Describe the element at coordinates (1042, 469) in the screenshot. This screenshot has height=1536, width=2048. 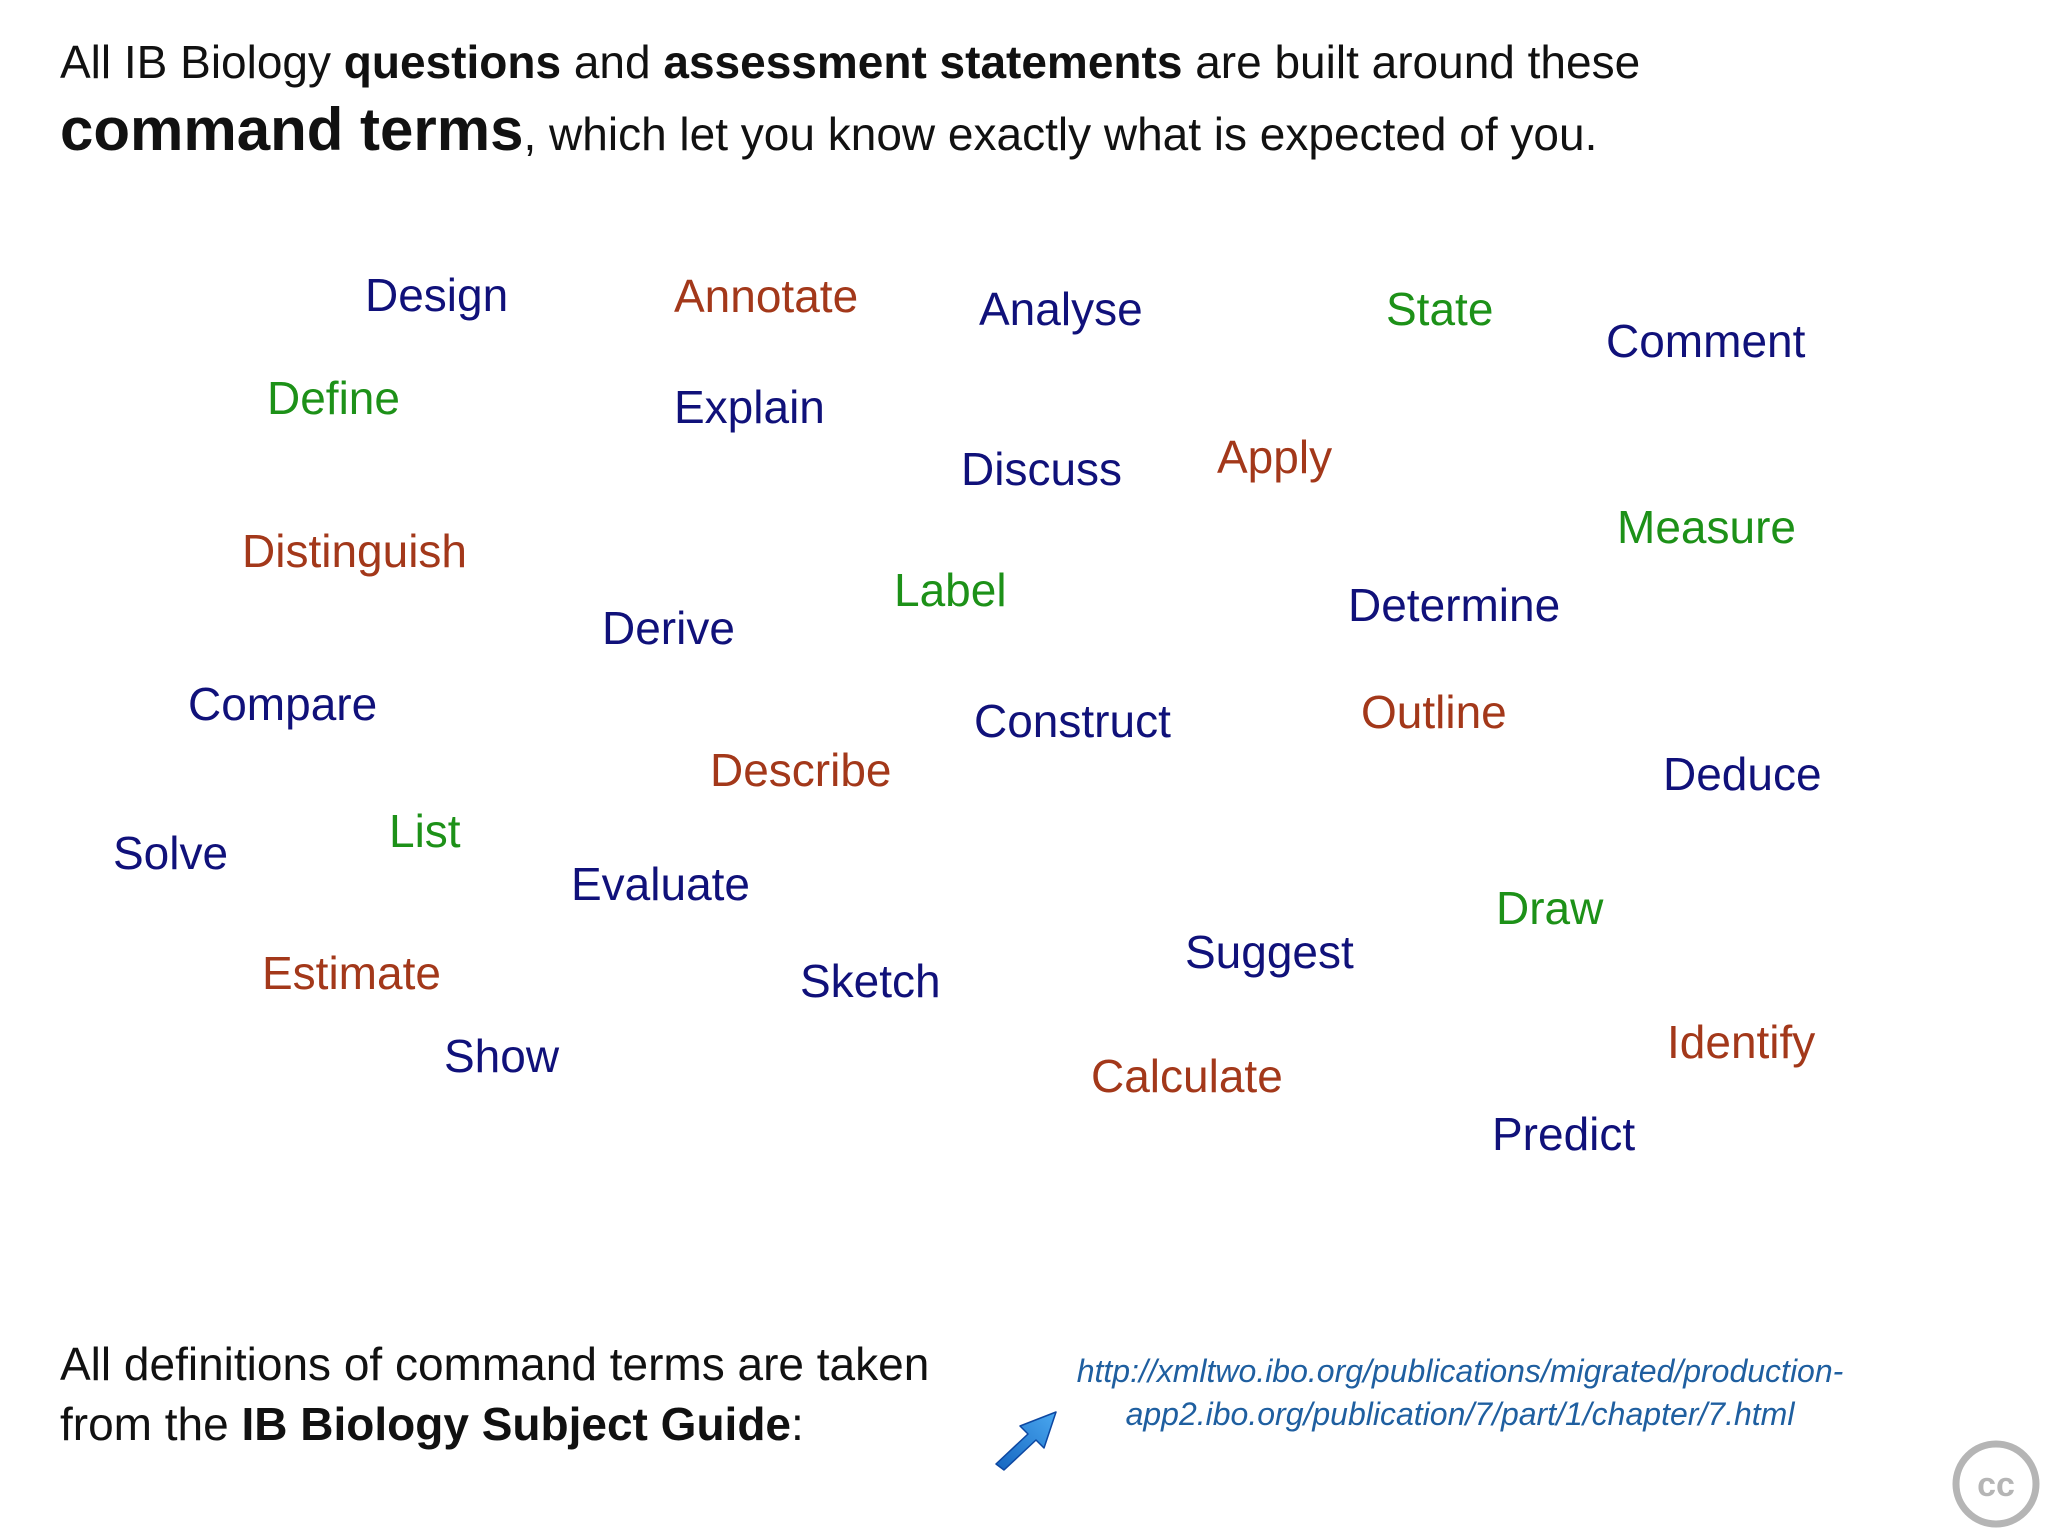
I see `term-discuss: Discuss` at that location.